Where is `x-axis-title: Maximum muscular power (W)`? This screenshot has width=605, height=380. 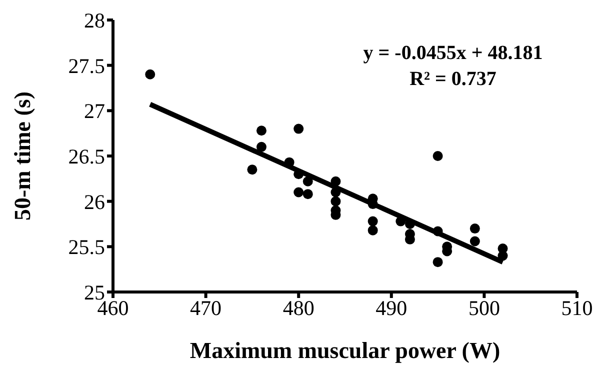
x-axis-title: Maximum muscular power (W) is located at coordinates (345, 350).